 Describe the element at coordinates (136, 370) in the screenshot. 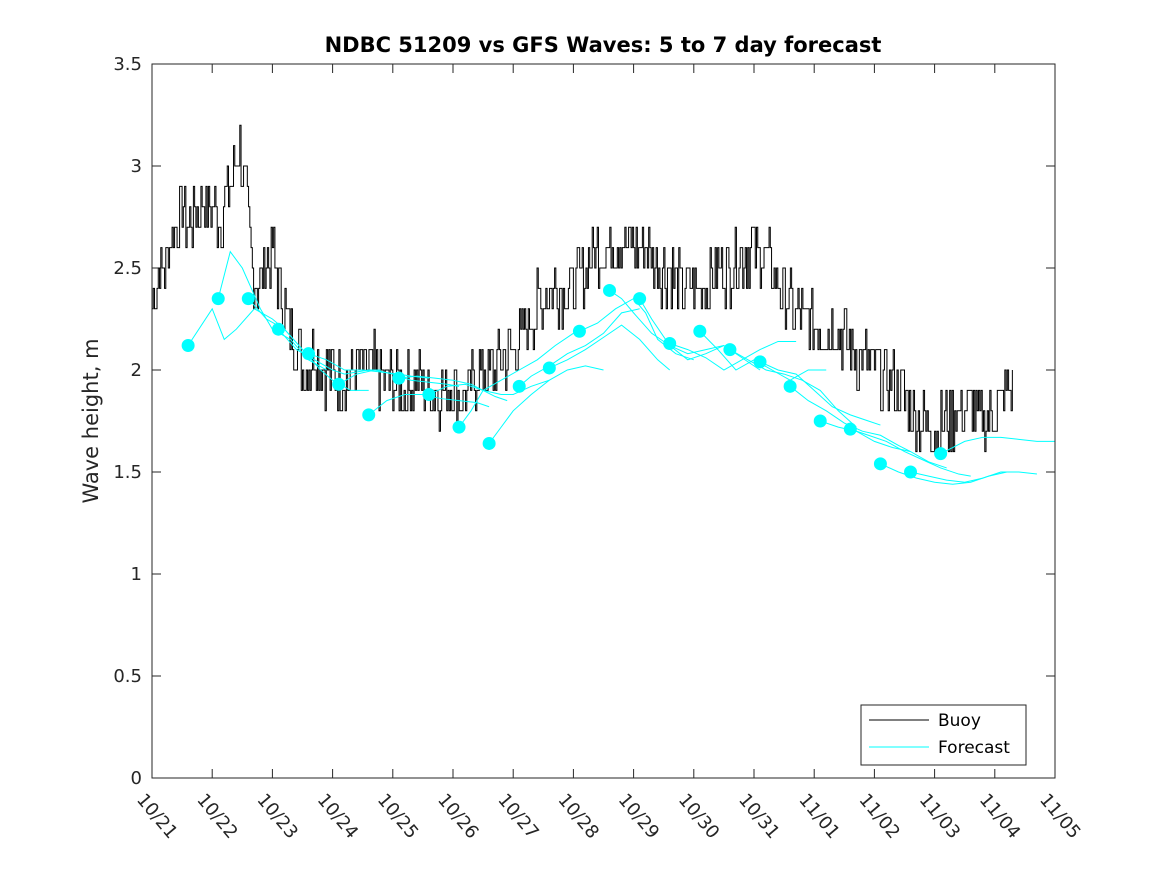

I see `y-tick-label: 2` at that location.